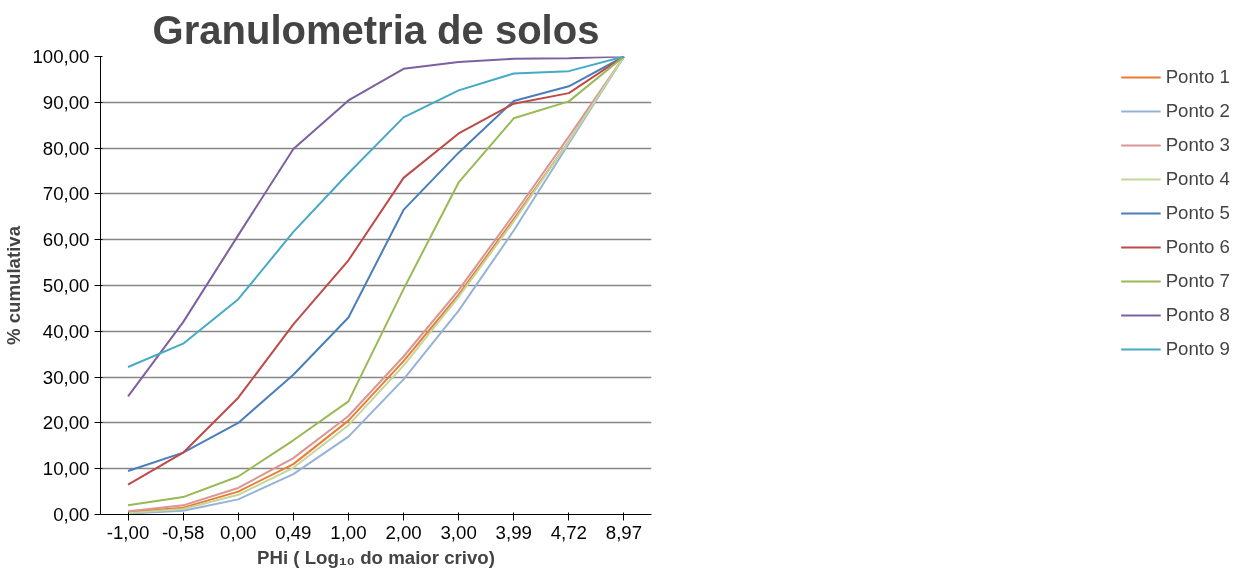  Describe the element at coordinates (1197, 247) in the screenshot. I see `legend-label: Ponto 6` at that location.